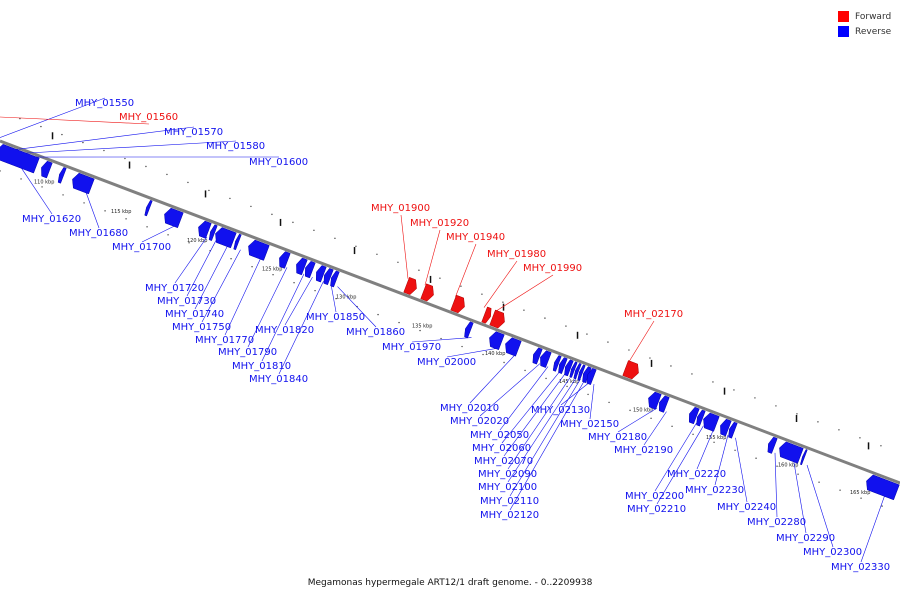 Image resolution: width=900 pixels, height=600 pixels. Describe the element at coordinates (98, 233) in the screenshot. I see `gene-label: MHY_01680` at that location.